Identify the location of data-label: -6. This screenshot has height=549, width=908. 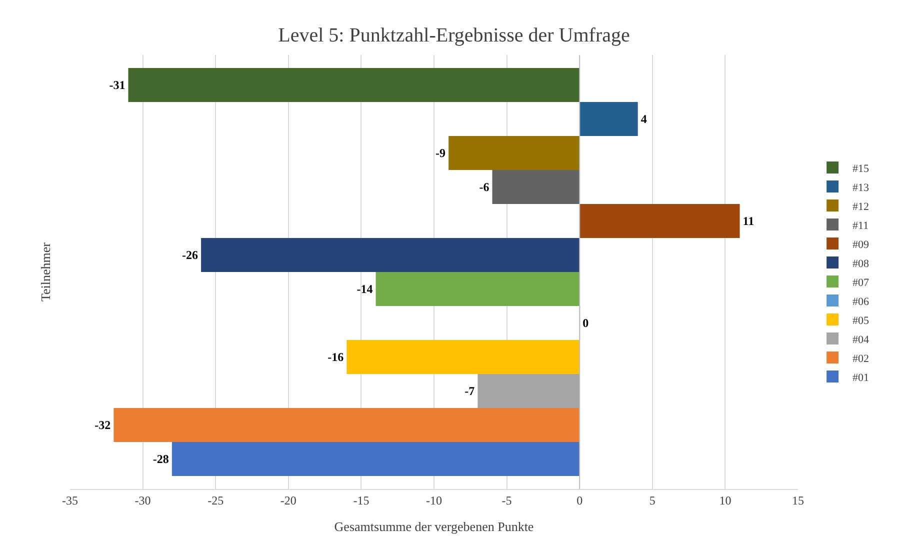
(484, 187).